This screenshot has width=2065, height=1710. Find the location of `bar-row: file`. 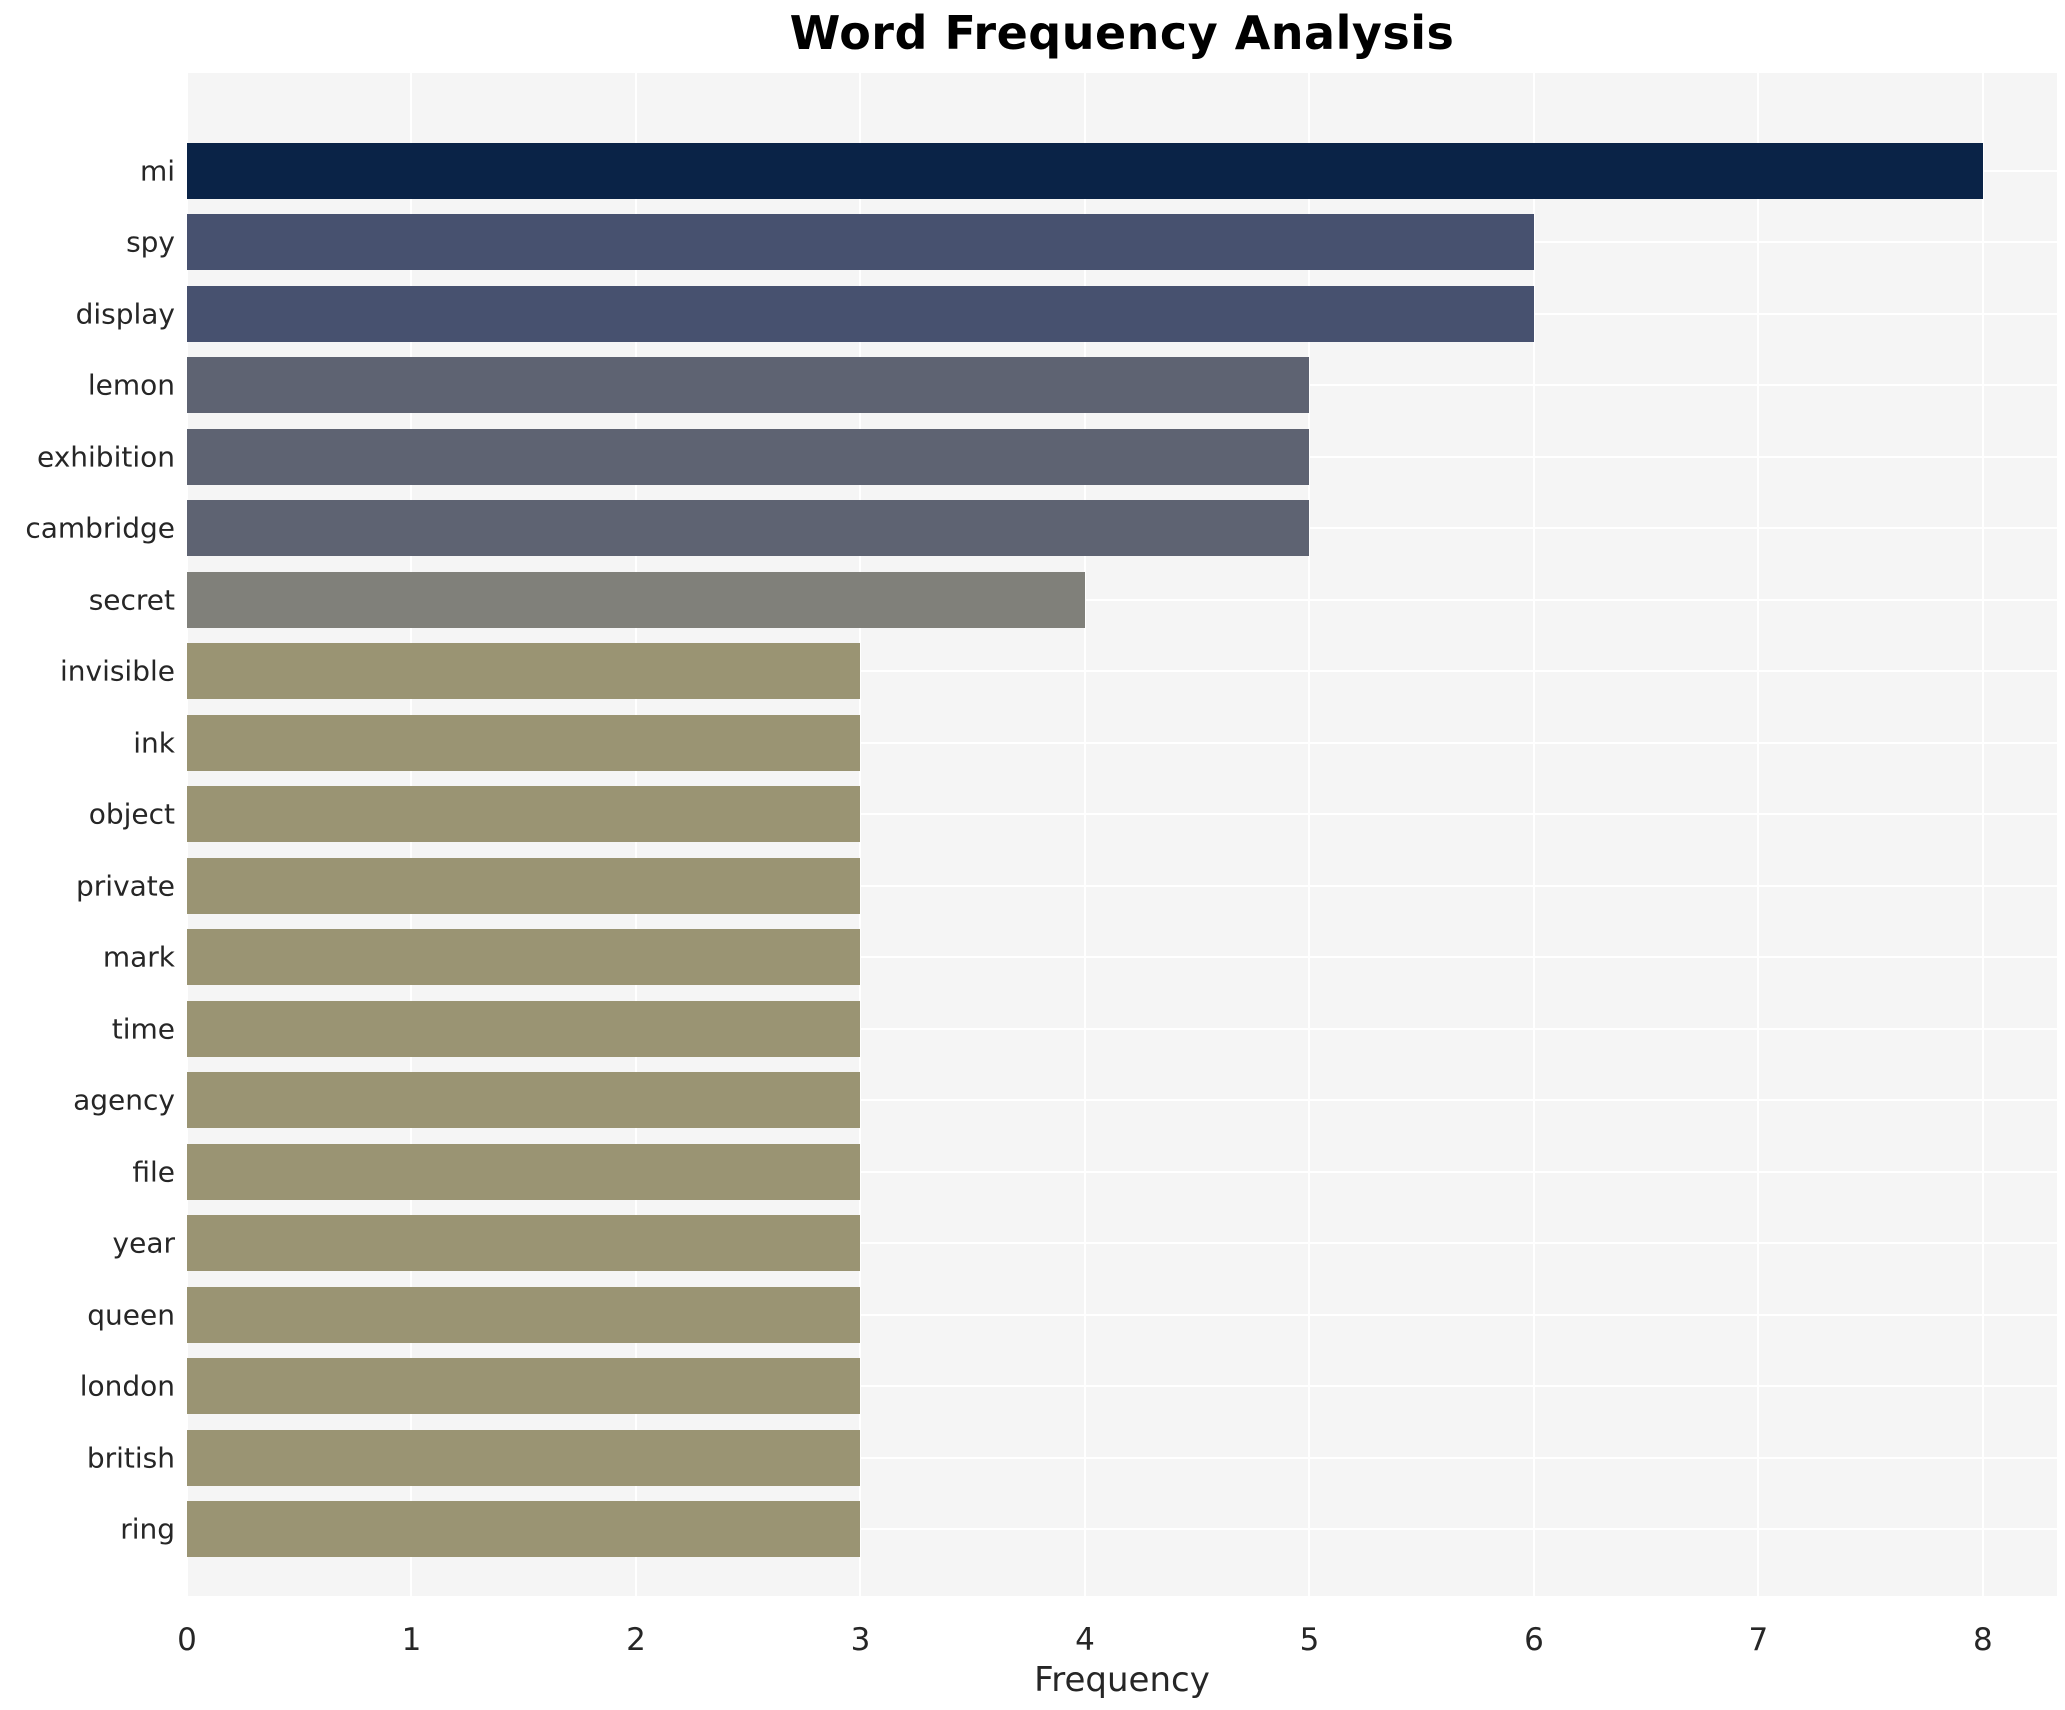

bar-row: file is located at coordinates (1094, 1172).